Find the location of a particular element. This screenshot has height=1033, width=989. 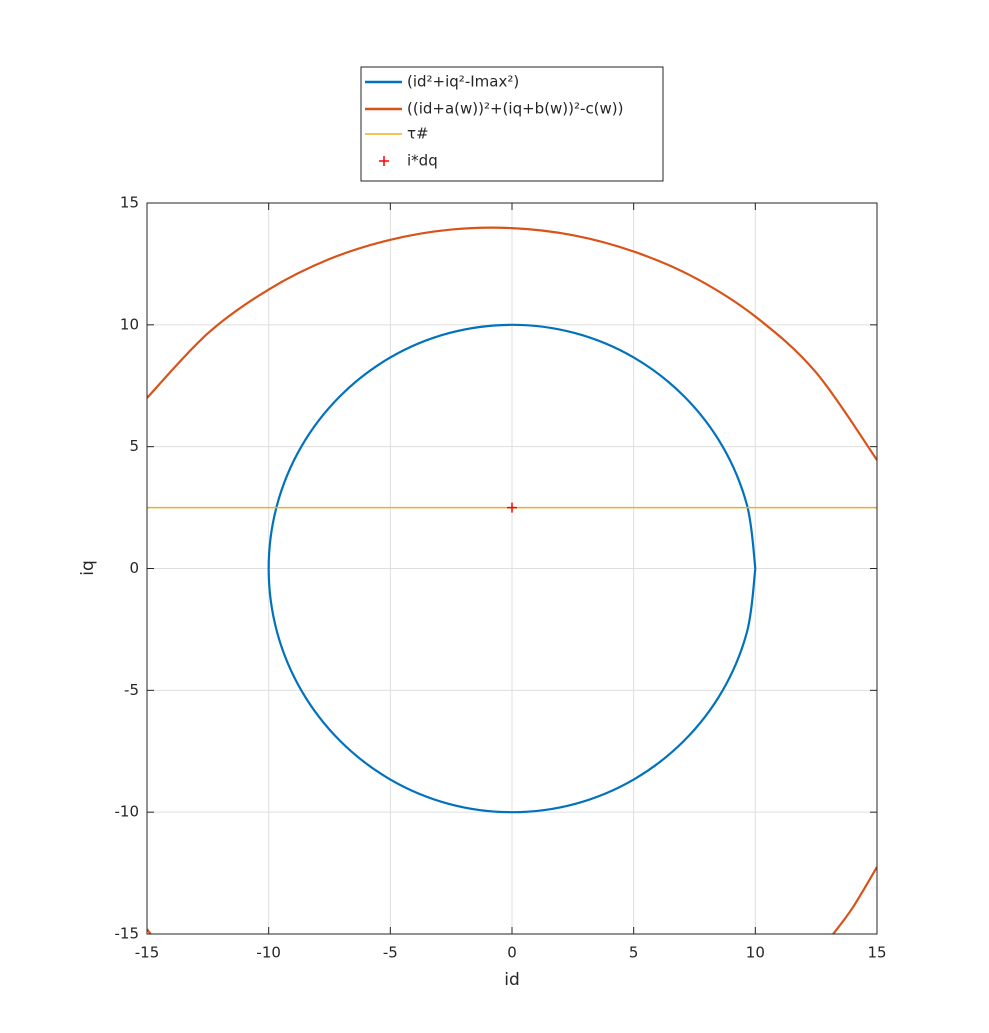

y-tick-label: -15 is located at coordinates (127, 934).